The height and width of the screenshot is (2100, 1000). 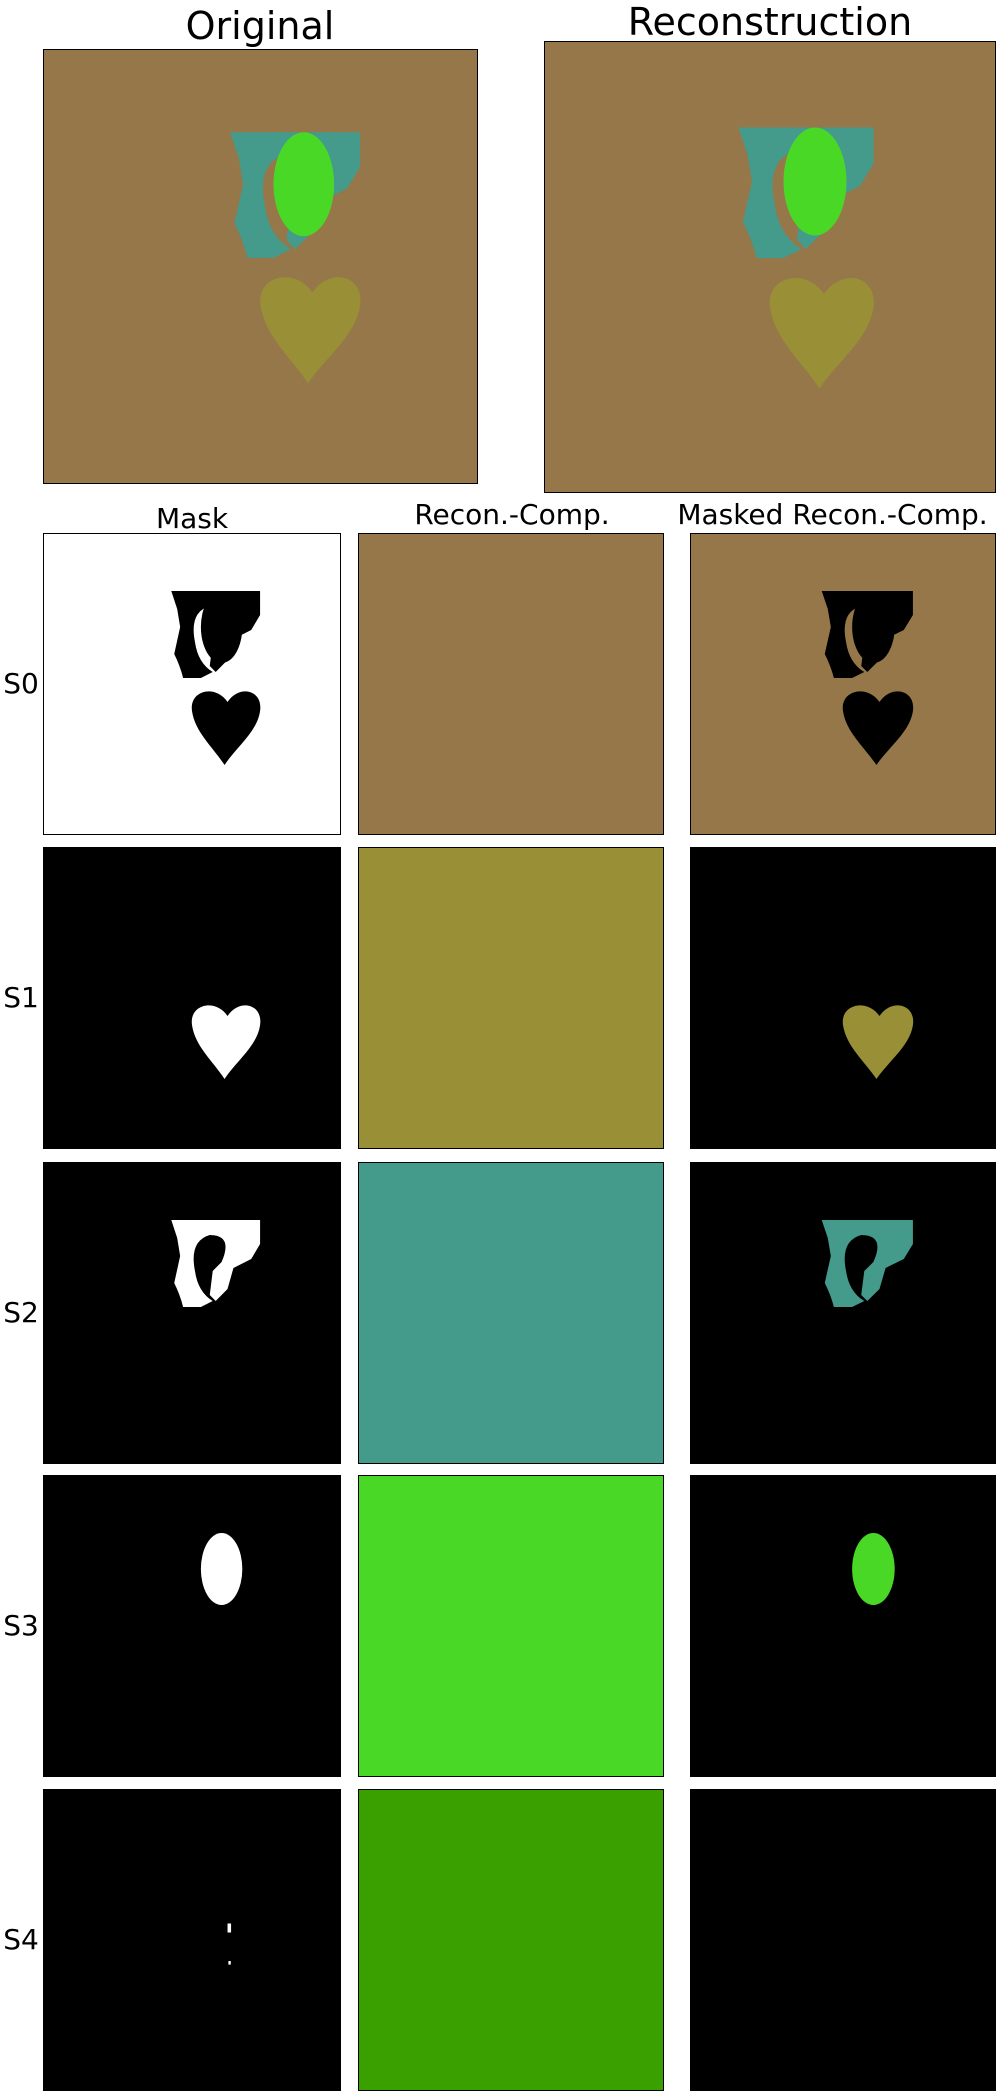 What do you see at coordinates (260, 26) in the screenshot?
I see `title-original: Original` at bounding box center [260, 26].